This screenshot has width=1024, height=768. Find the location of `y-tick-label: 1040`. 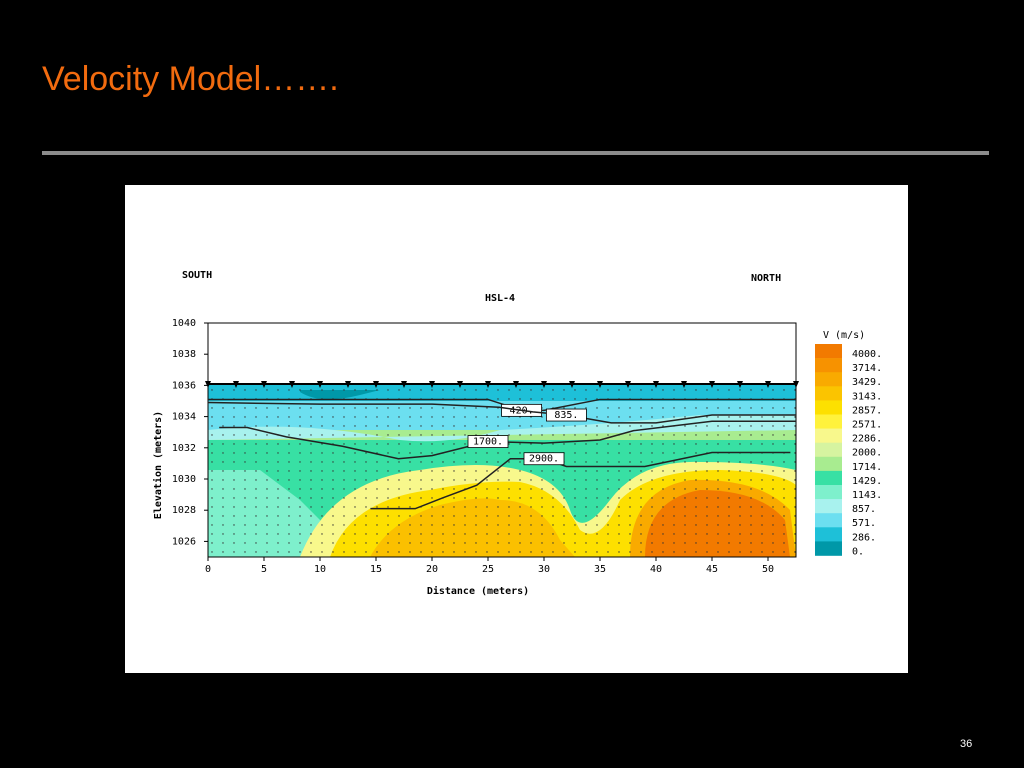

y-tick-label: 1040 is located at coordinates (184, 323).